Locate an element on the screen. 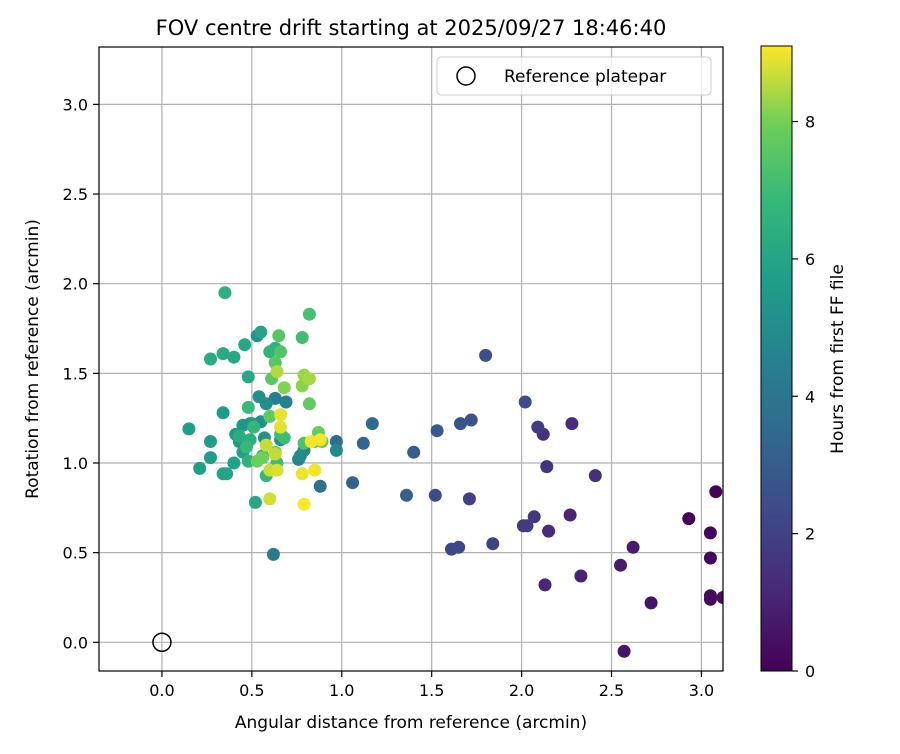 This screenshot has height=754, width=900. legend: Reference platepar is located at coordinates (574, 76).